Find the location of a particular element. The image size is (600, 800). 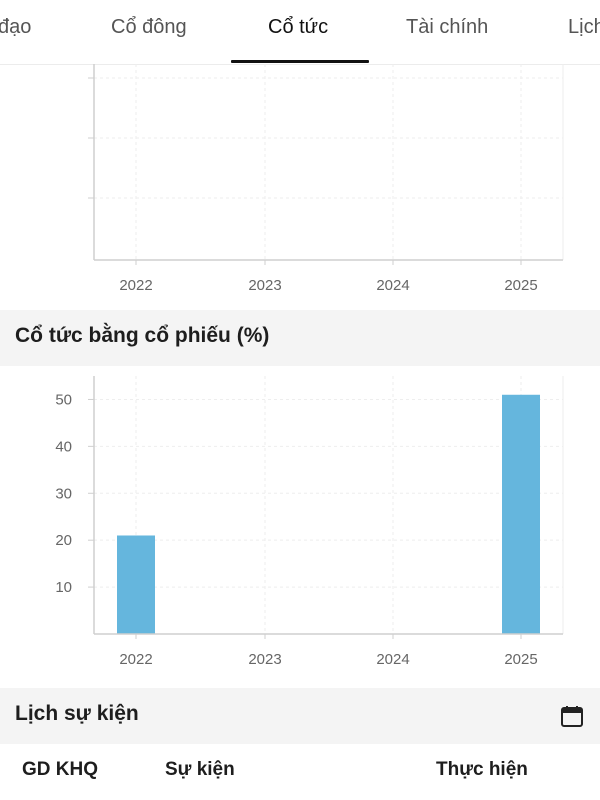

tab-bar: đạo Cổ đông Cổ tức Tài chính Lịch is located at coordinates (300, 32).